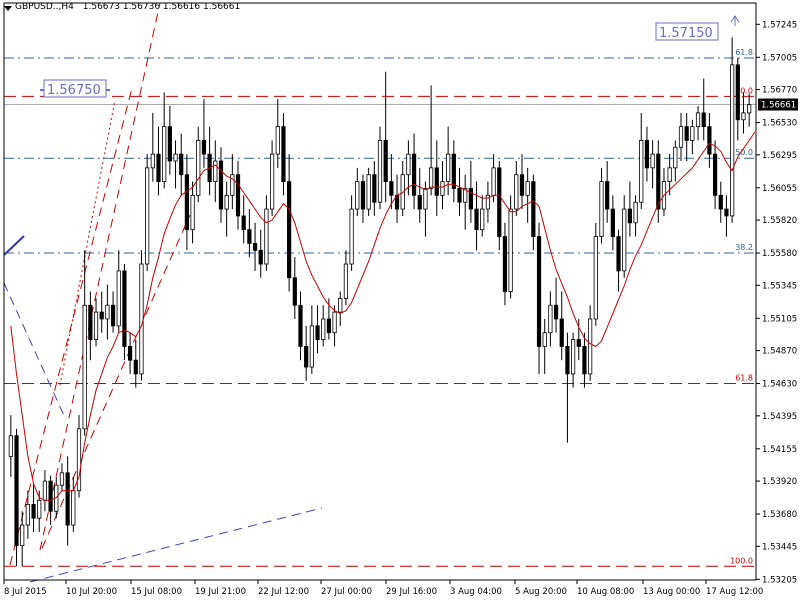 This screenshot has width=800, height=600. I want to click on y-tick-label: 1.55820, so click(779, 221).